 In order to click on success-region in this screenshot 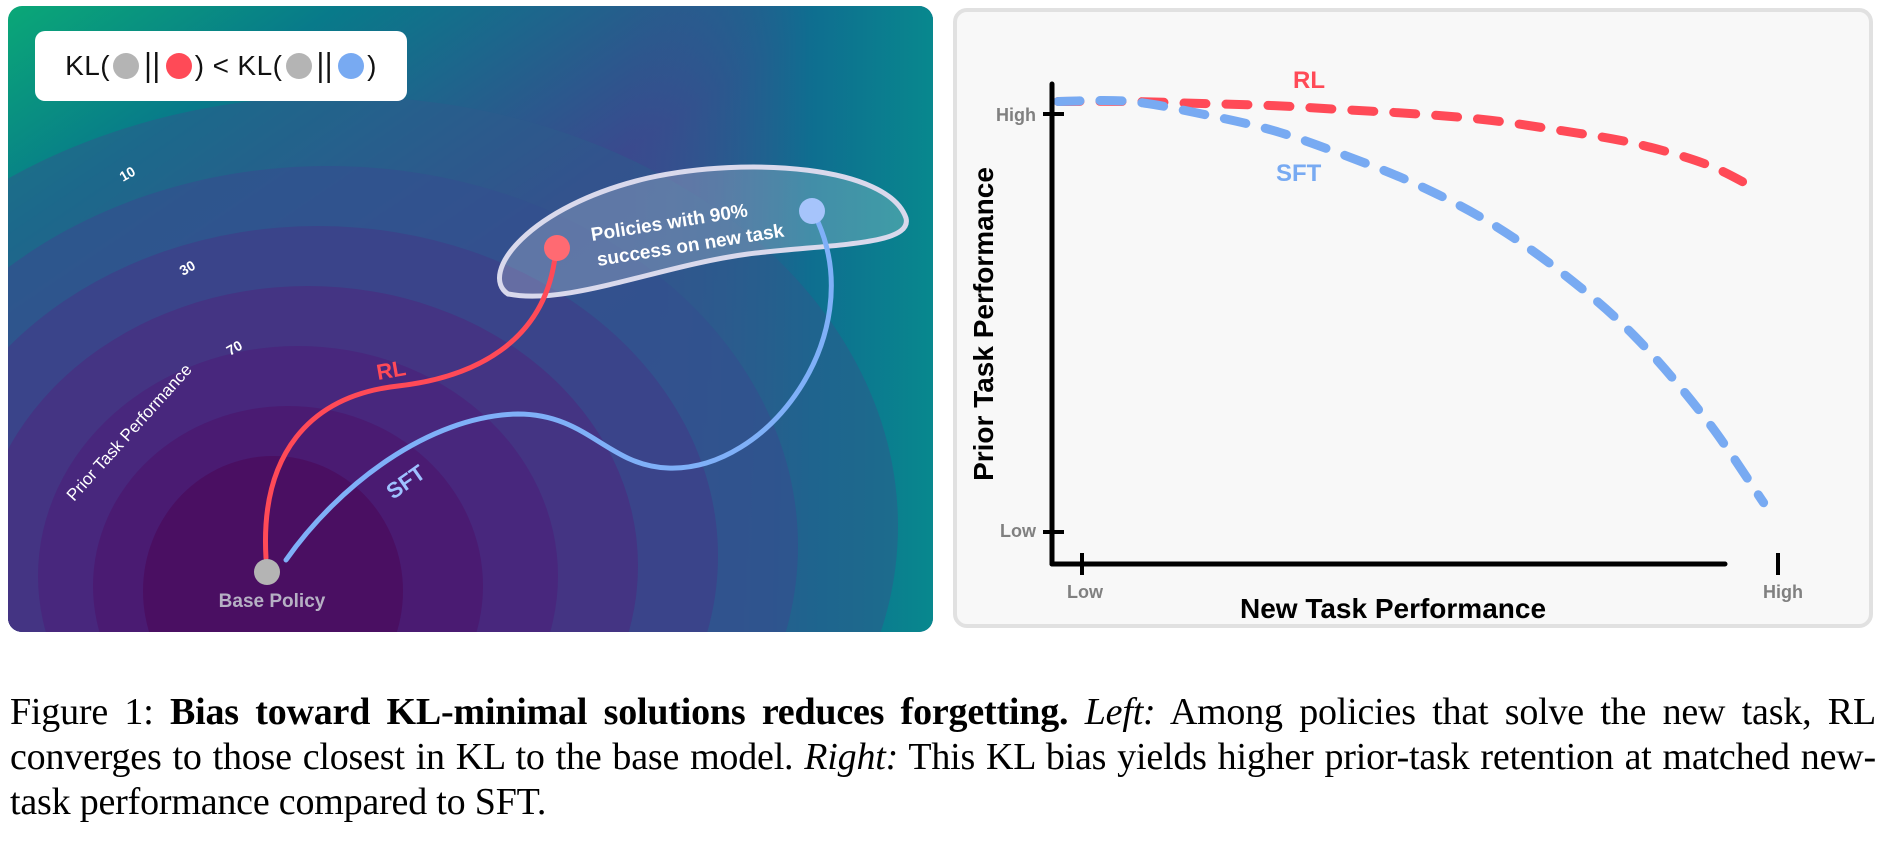, I will do `click(703, 231)`.